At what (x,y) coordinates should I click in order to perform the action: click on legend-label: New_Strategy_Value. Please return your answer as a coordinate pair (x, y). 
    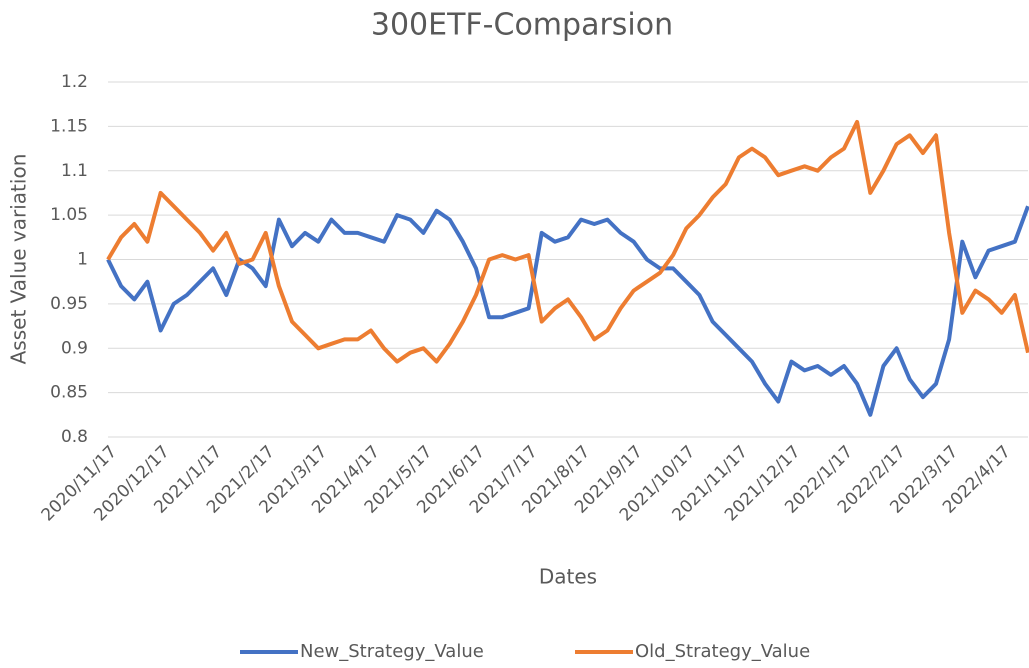
    Looking at the image, I should click on (392, 651).